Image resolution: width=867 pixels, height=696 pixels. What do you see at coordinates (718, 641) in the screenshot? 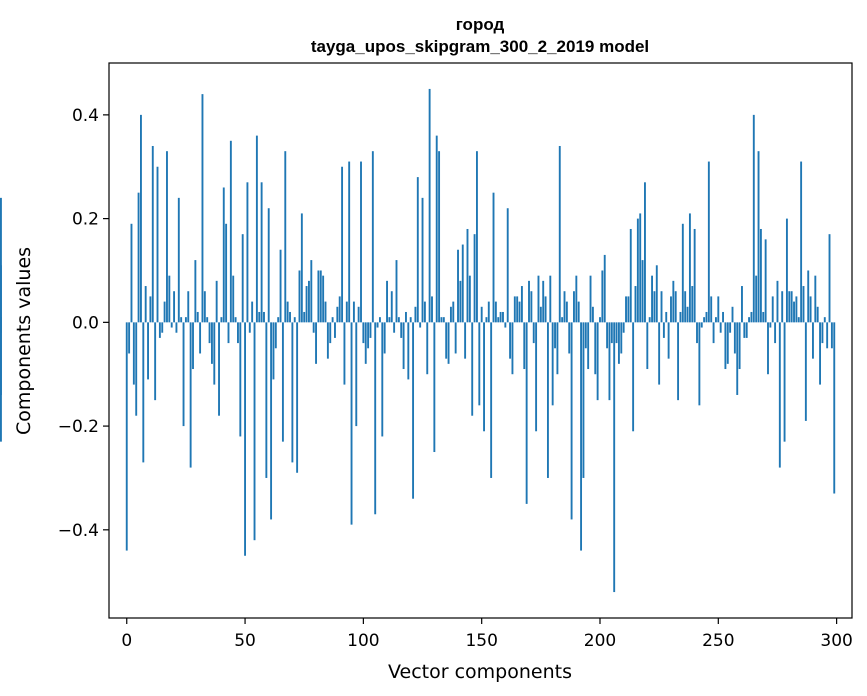
I see `x-tick-label: 250` at bounding box center [718, 641].